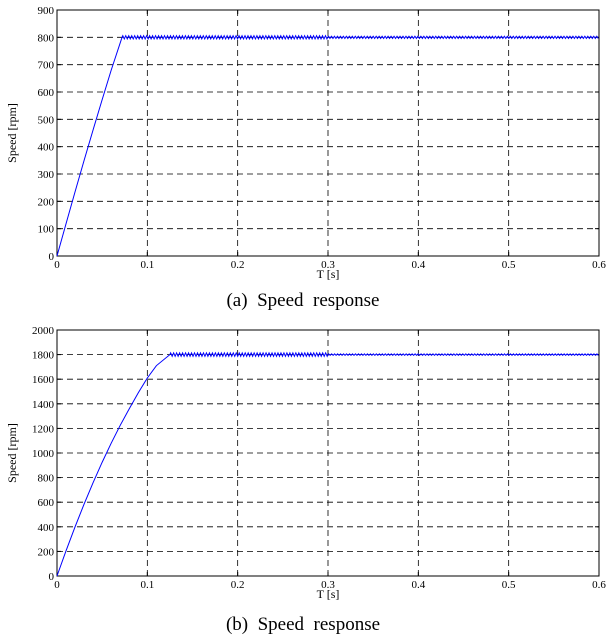 Image resolution: width=607 pixels, height=636 pixels. What do you see at coordinates (43, 331) in the screenshot?
I see `y-tick-label: 2000` at bounding box center [43, 331].